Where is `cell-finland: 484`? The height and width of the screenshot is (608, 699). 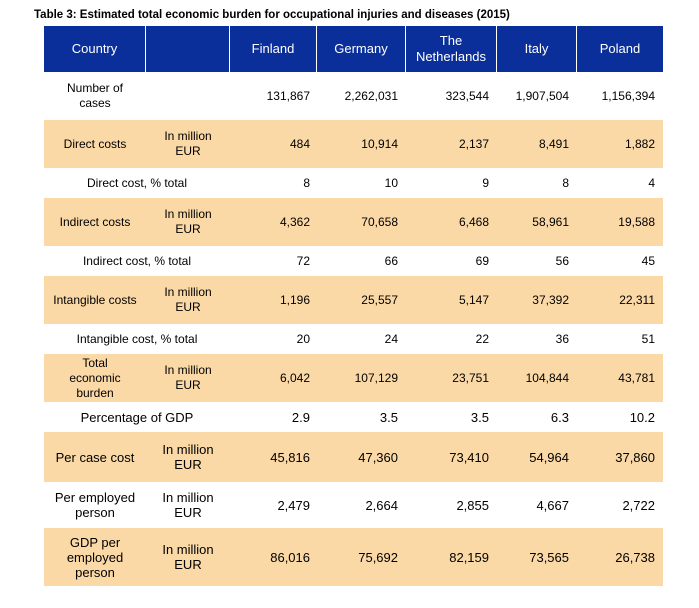 cell-finland: 484 is located at coordinates (273, 144).